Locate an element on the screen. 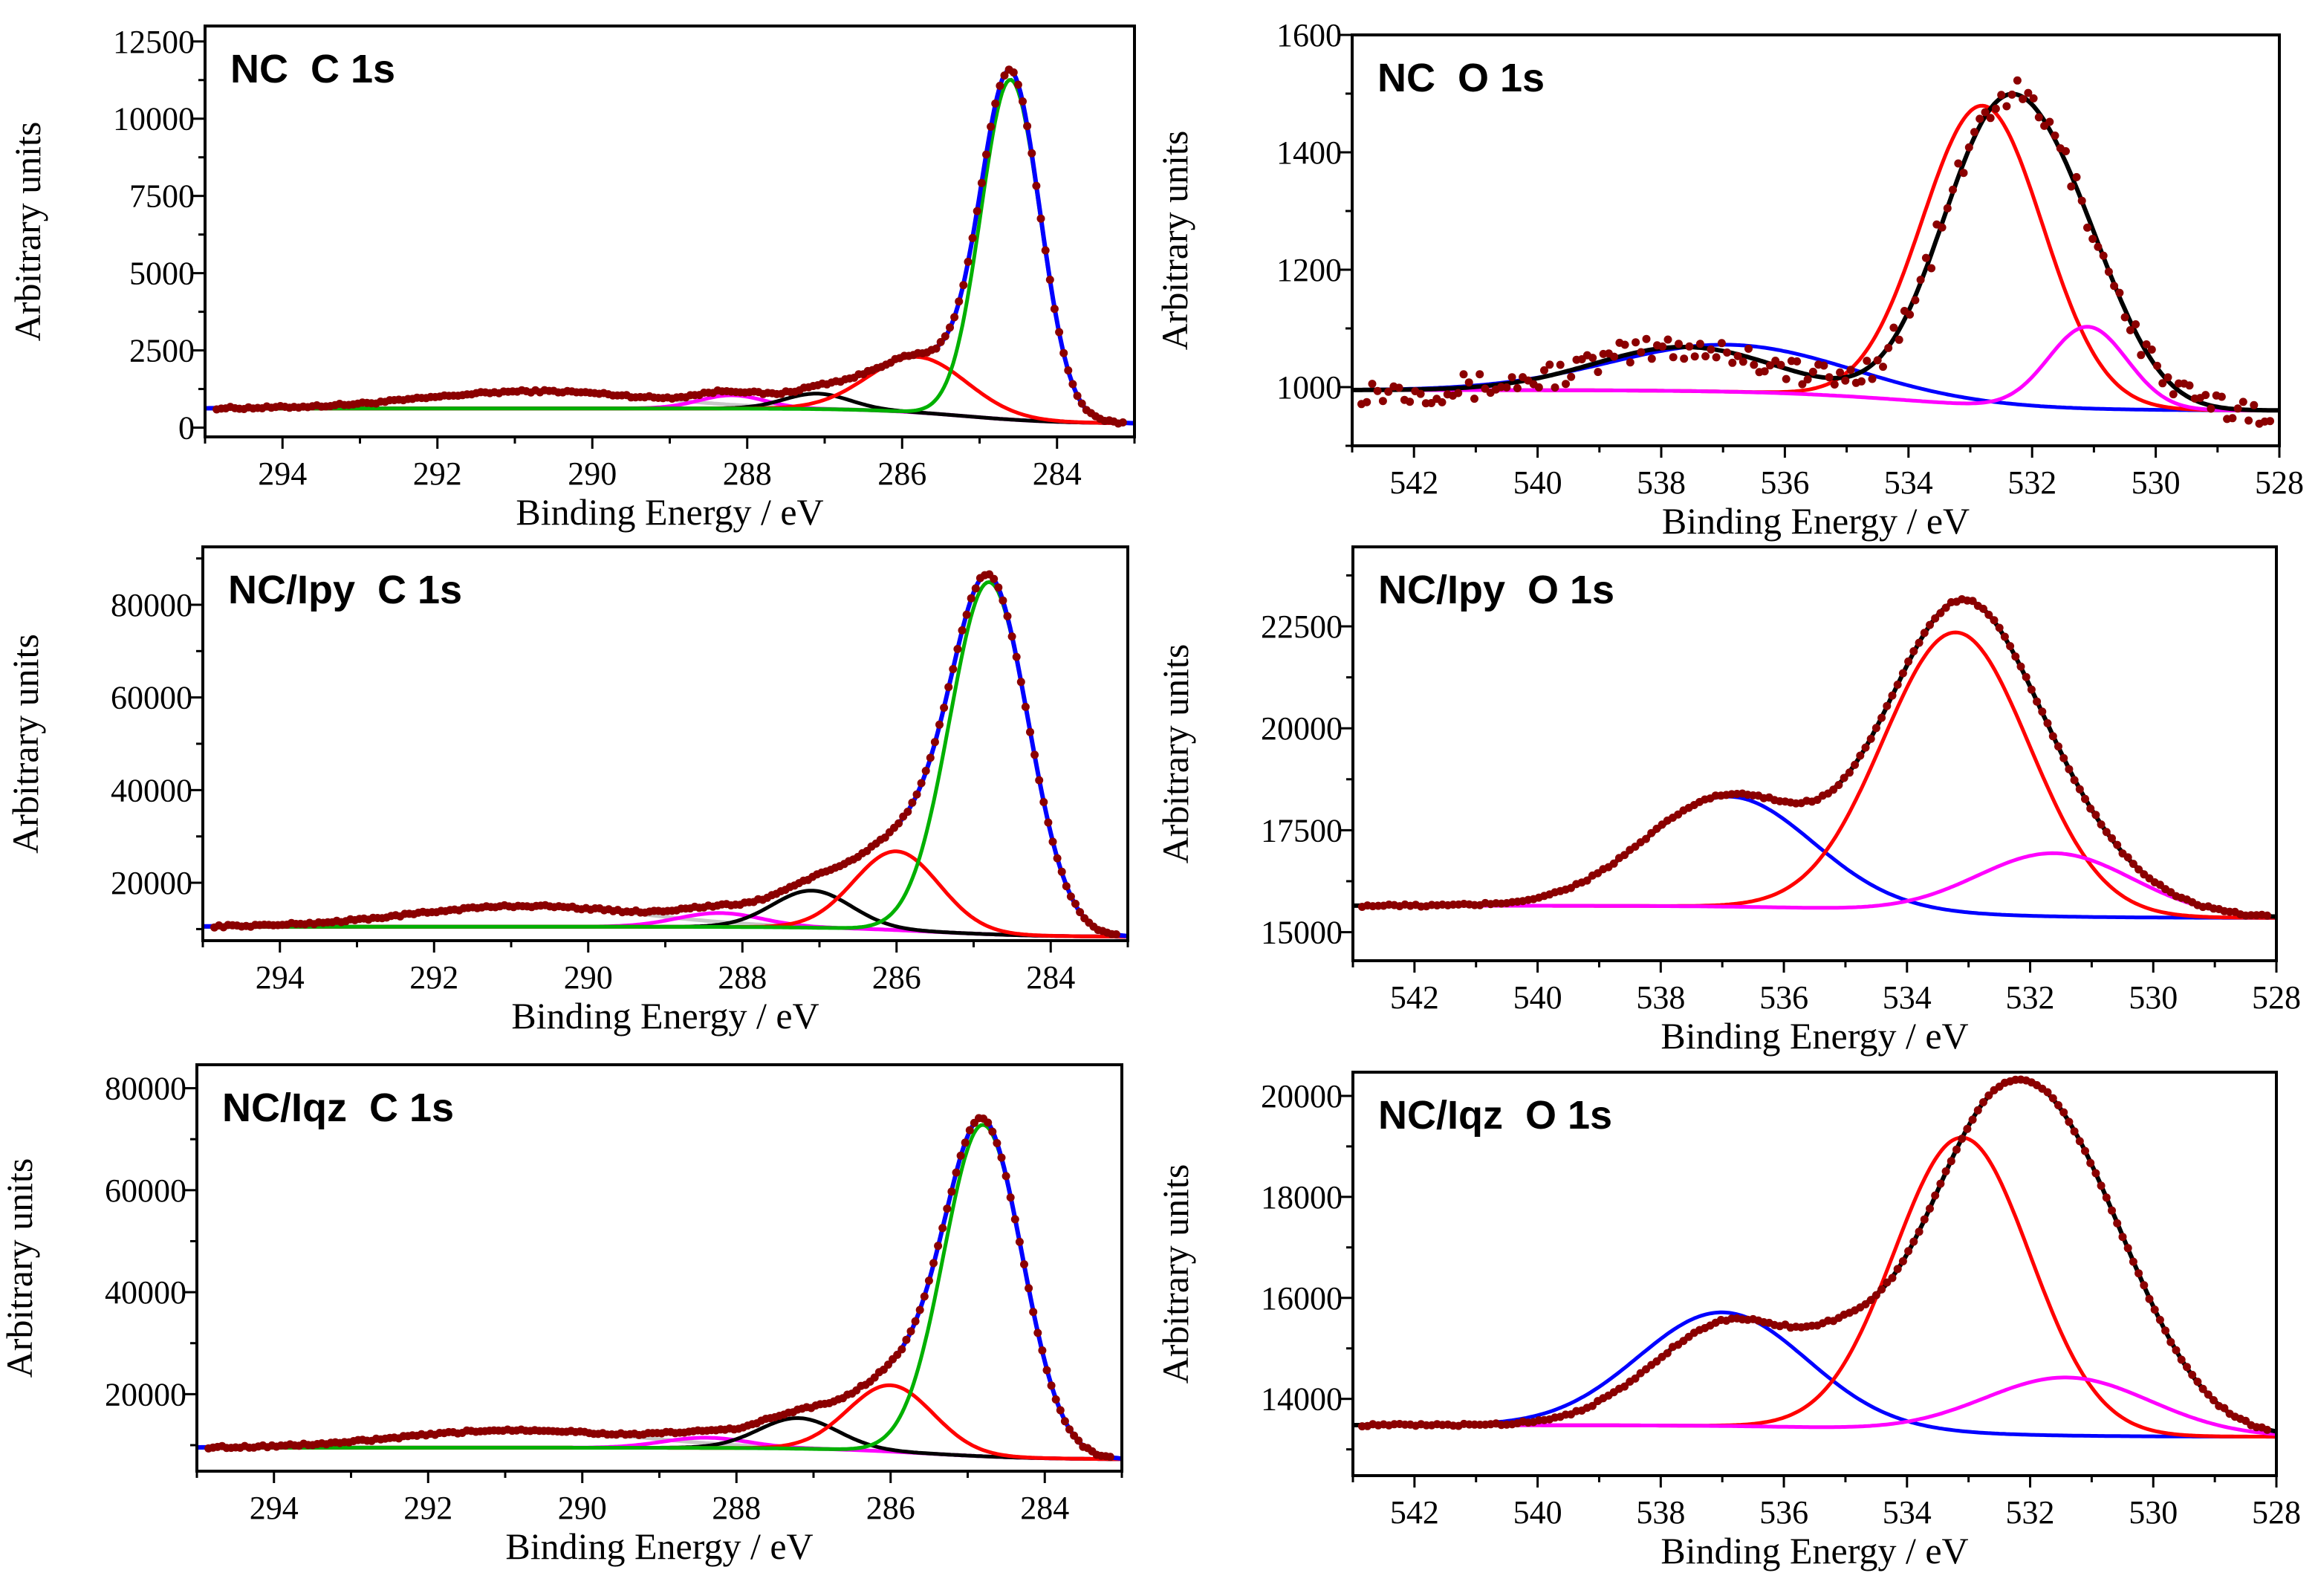  x-tick-label: 294 is located at coordinates (283, 474).